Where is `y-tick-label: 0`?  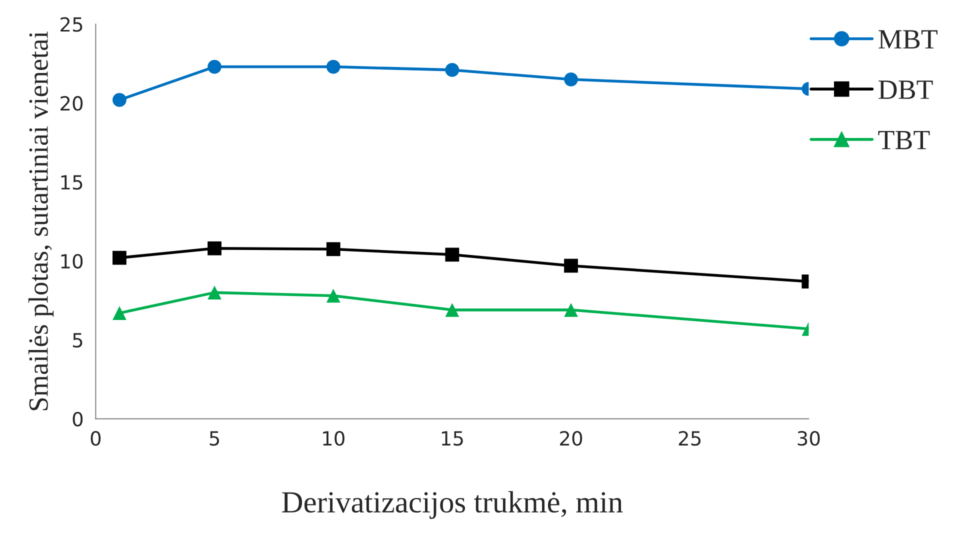 y-tick-label: 0 is located at coordinates (77, 419).